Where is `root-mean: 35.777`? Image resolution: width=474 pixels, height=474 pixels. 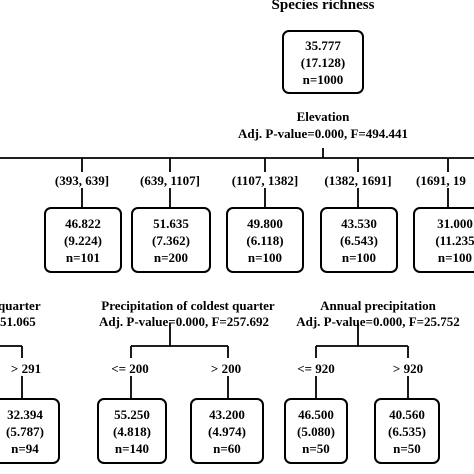 root-mean: 35.777 is located at coordinates (323, 45).